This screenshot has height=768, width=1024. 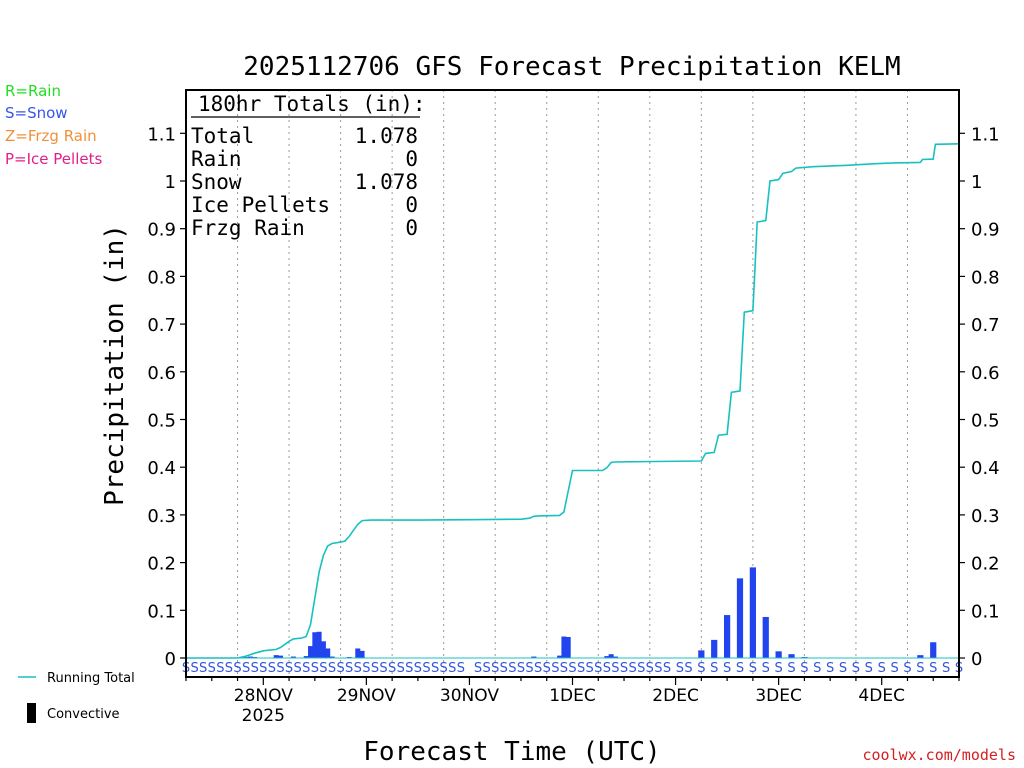 I want to click on y-tick-label-right: 0.6, so click(x=985, y=373).